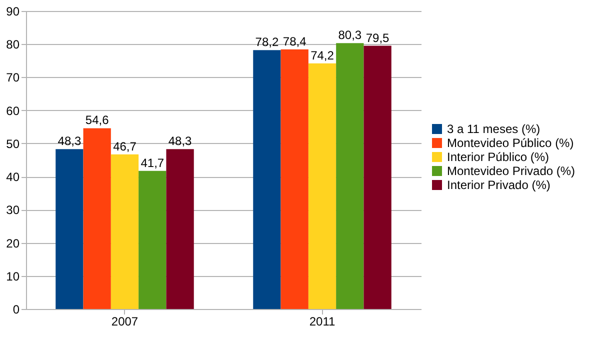 The image size is (605, 340). What do you see at coordinates (13, 143) in the screenshot?
I see `y-tick-label: 50` at bounding box center [13, 143].